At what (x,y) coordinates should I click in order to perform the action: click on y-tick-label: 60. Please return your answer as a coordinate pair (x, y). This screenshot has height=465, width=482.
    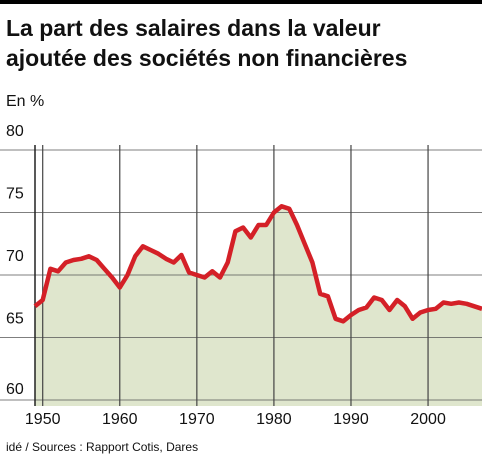
    Looking at the image, I should click on (15, 389).